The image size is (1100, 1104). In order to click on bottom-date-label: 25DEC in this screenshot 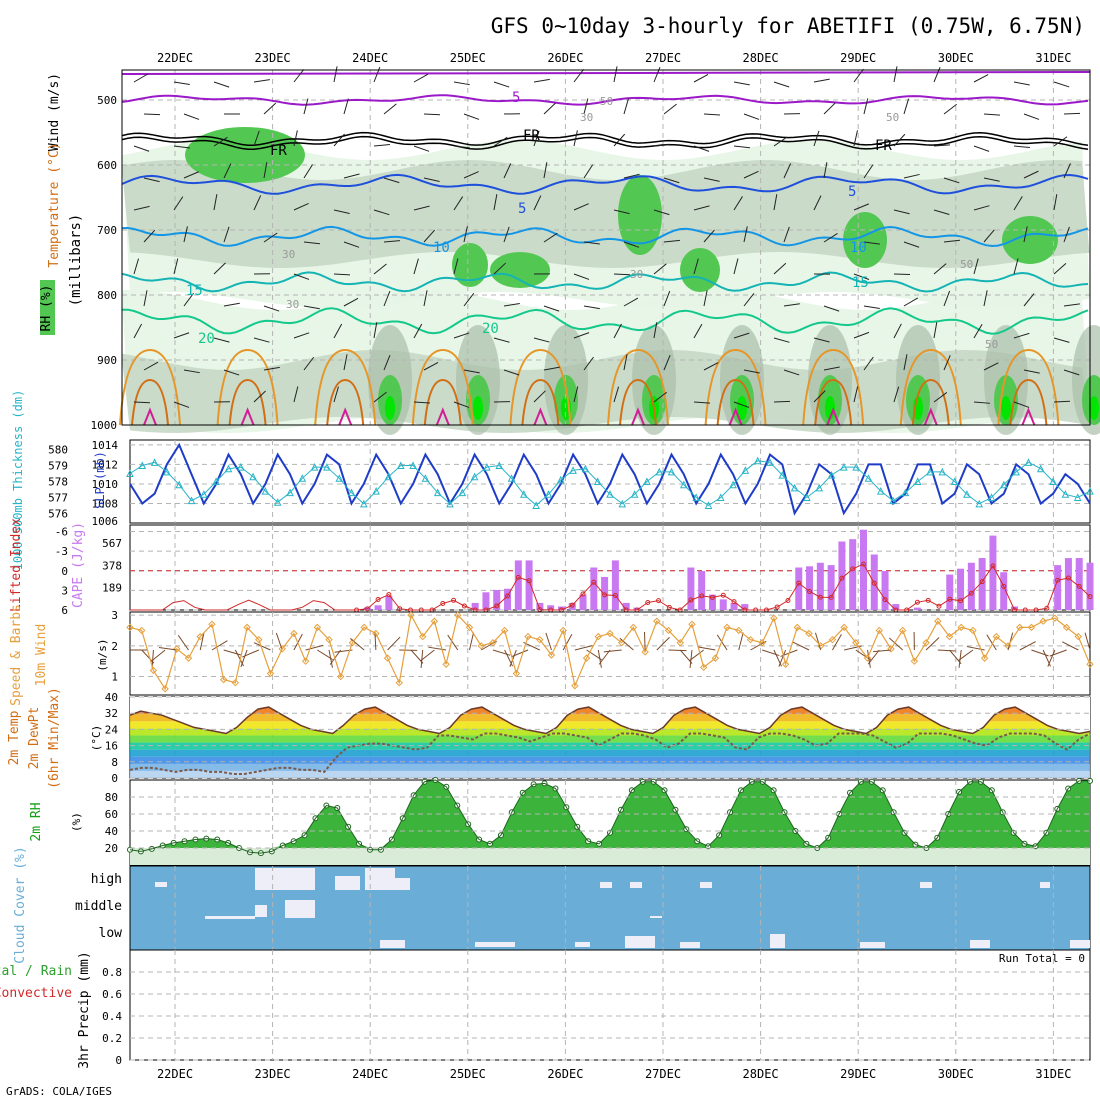, I will do `click(468, 1074)`.